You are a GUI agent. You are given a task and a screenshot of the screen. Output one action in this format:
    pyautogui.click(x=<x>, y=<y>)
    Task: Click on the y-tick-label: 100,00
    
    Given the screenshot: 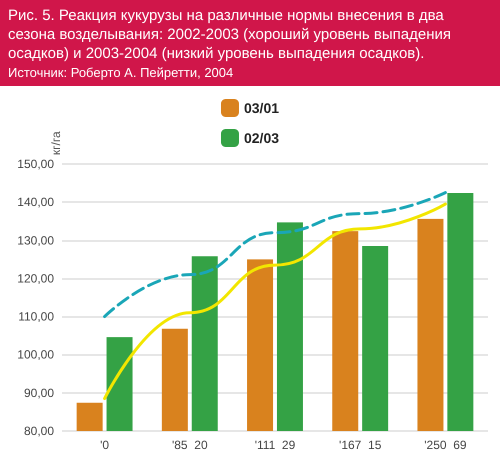 What is the action you would take?
    pyautogui.click(x=35, y=355)
    